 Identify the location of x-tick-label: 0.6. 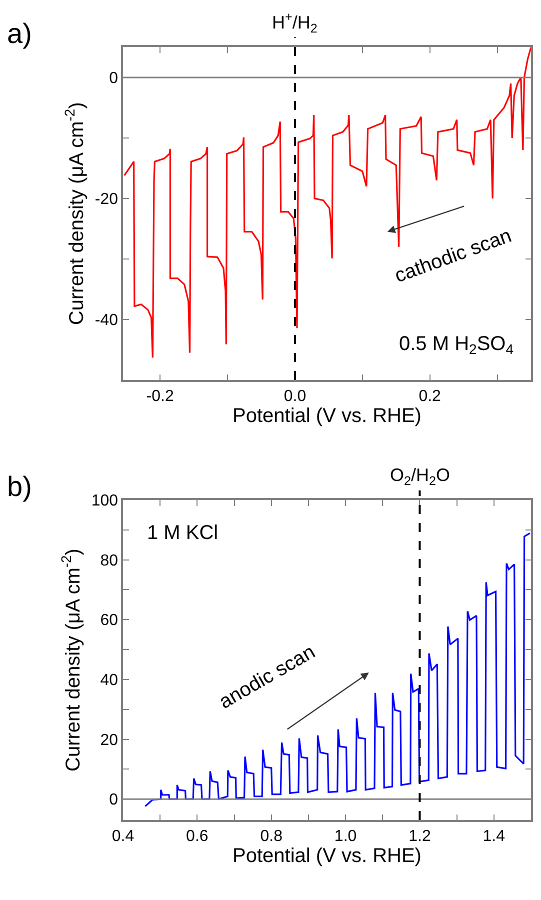
(197, 836).